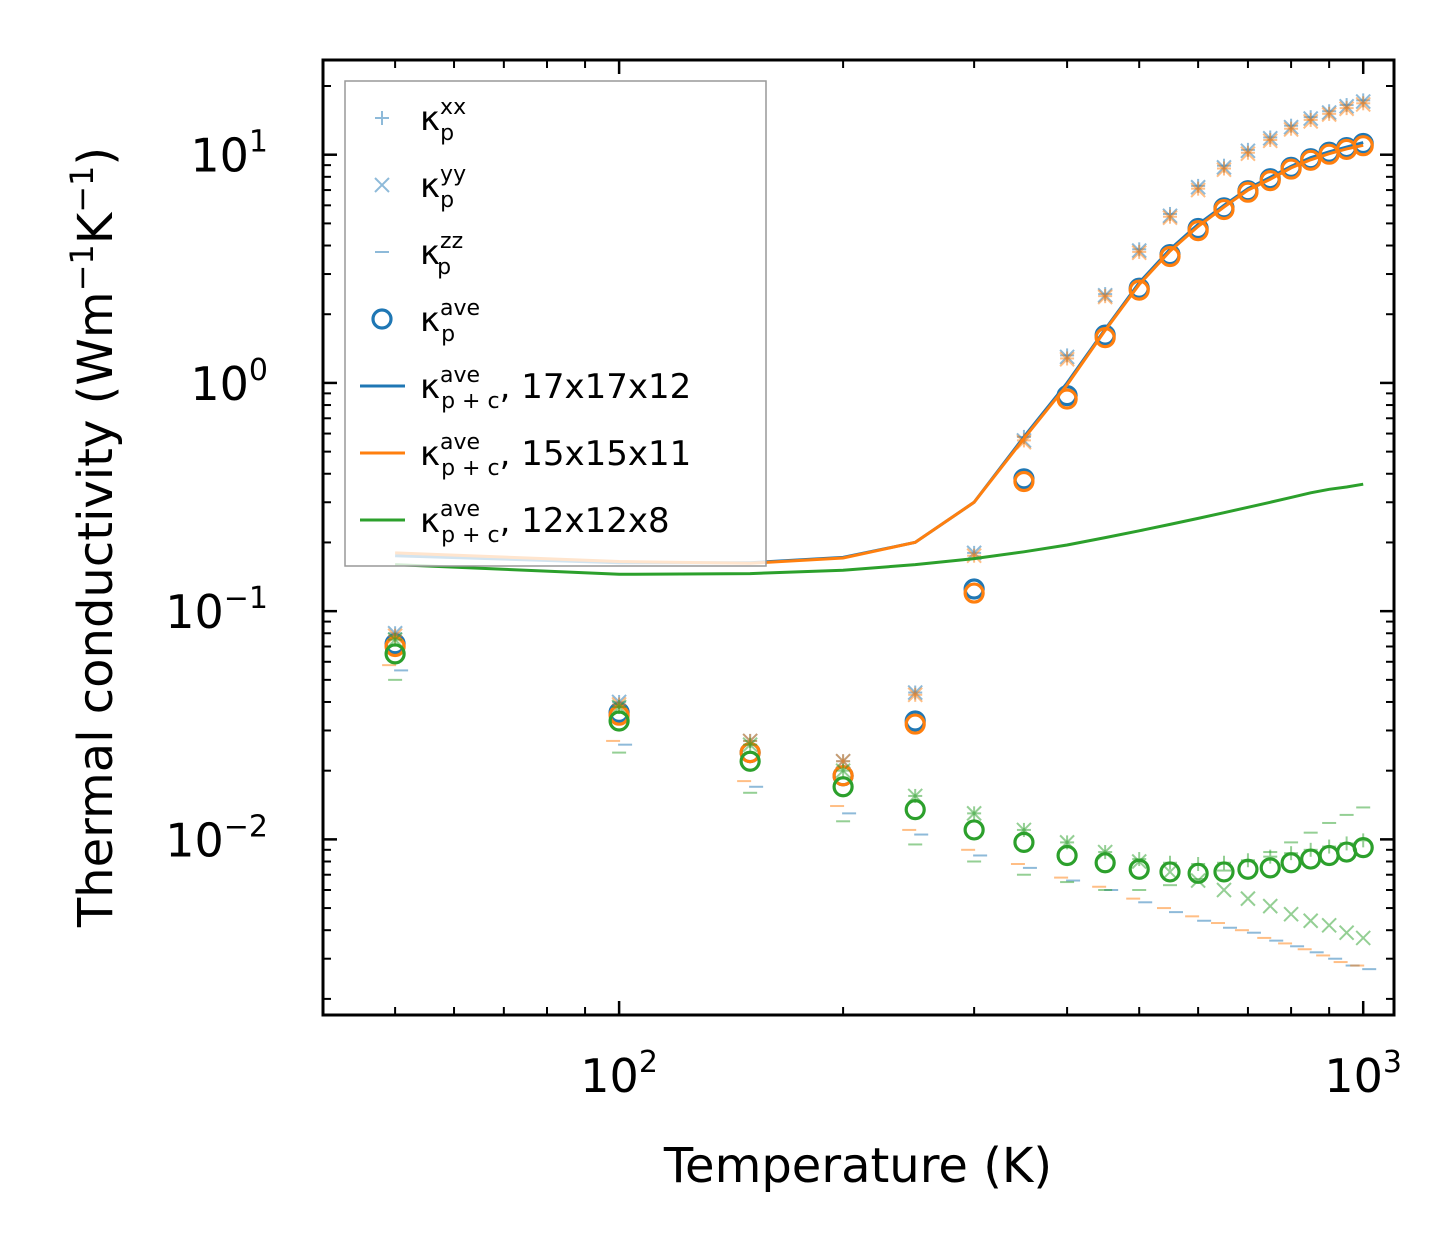 Image resolution: width=1454 pixels, height=1254 pixels. I want to click on legend-label: κave p + c, 12x12x8, so click(545, 522).